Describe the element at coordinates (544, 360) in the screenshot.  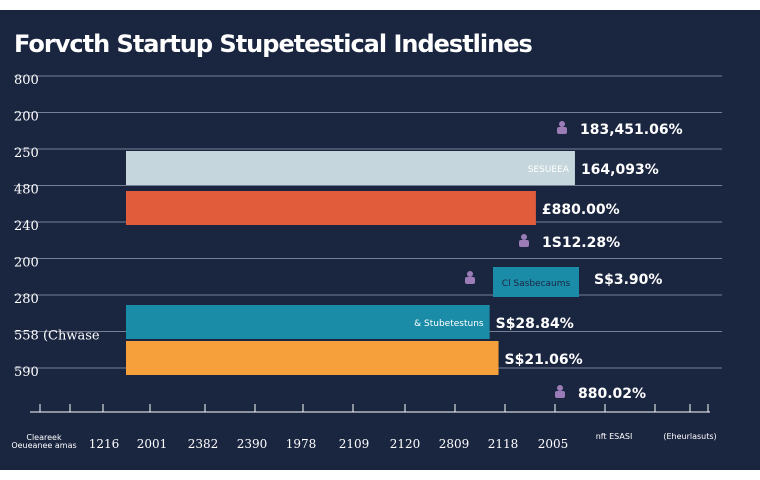
I see `bar-value-label: S$21.06%` at that location.